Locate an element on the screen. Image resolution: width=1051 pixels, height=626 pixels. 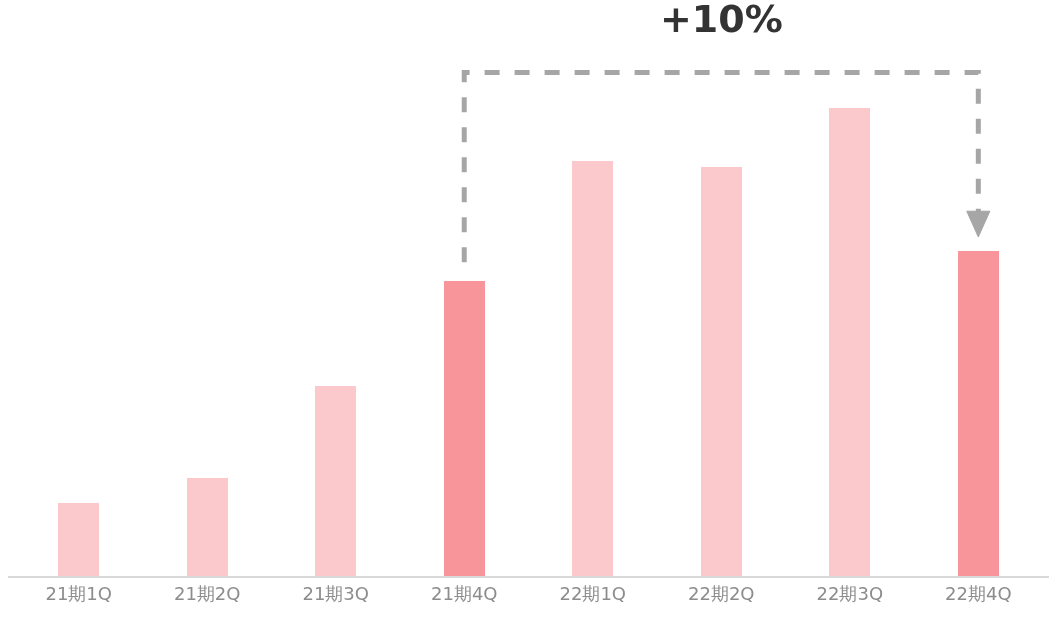
text: +10% is located at coordinates (721, 20).